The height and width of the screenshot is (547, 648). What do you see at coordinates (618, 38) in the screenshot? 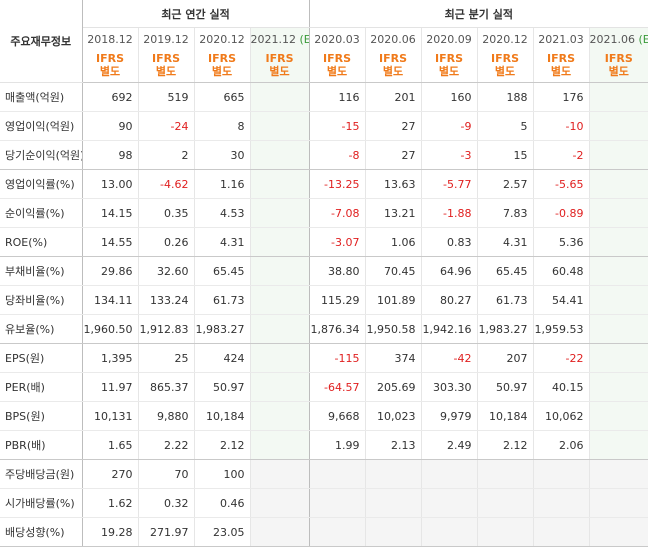
I see `quarter-date-estimate: 2021.06 (E)` at bounding box center [618, 38].